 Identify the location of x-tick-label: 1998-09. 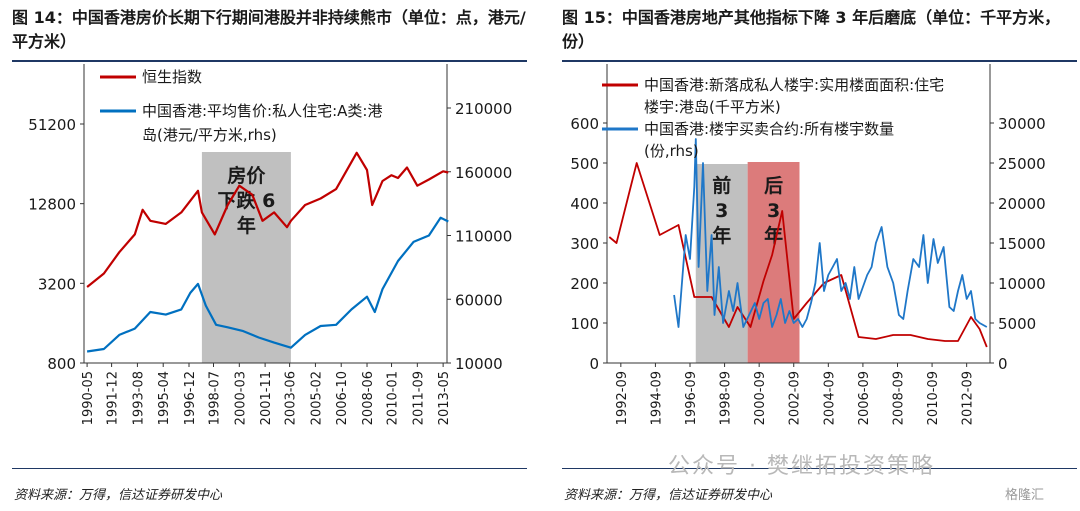
(726, 398).